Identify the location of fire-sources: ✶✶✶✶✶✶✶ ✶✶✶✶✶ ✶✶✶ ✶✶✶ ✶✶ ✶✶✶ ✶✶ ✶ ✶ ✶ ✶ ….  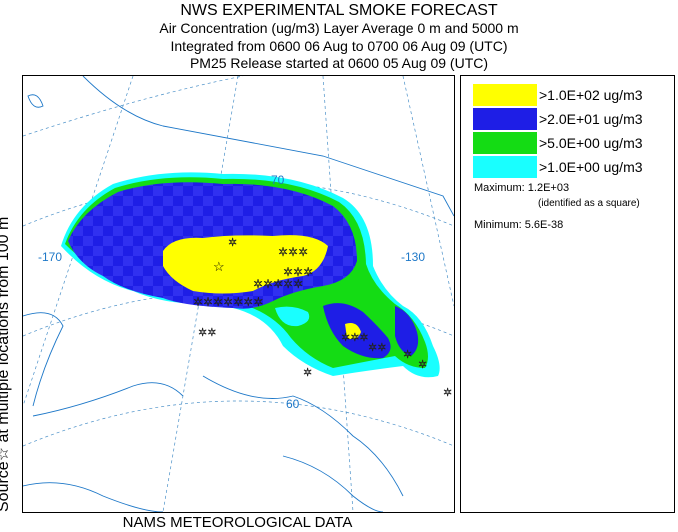
(323, 318).